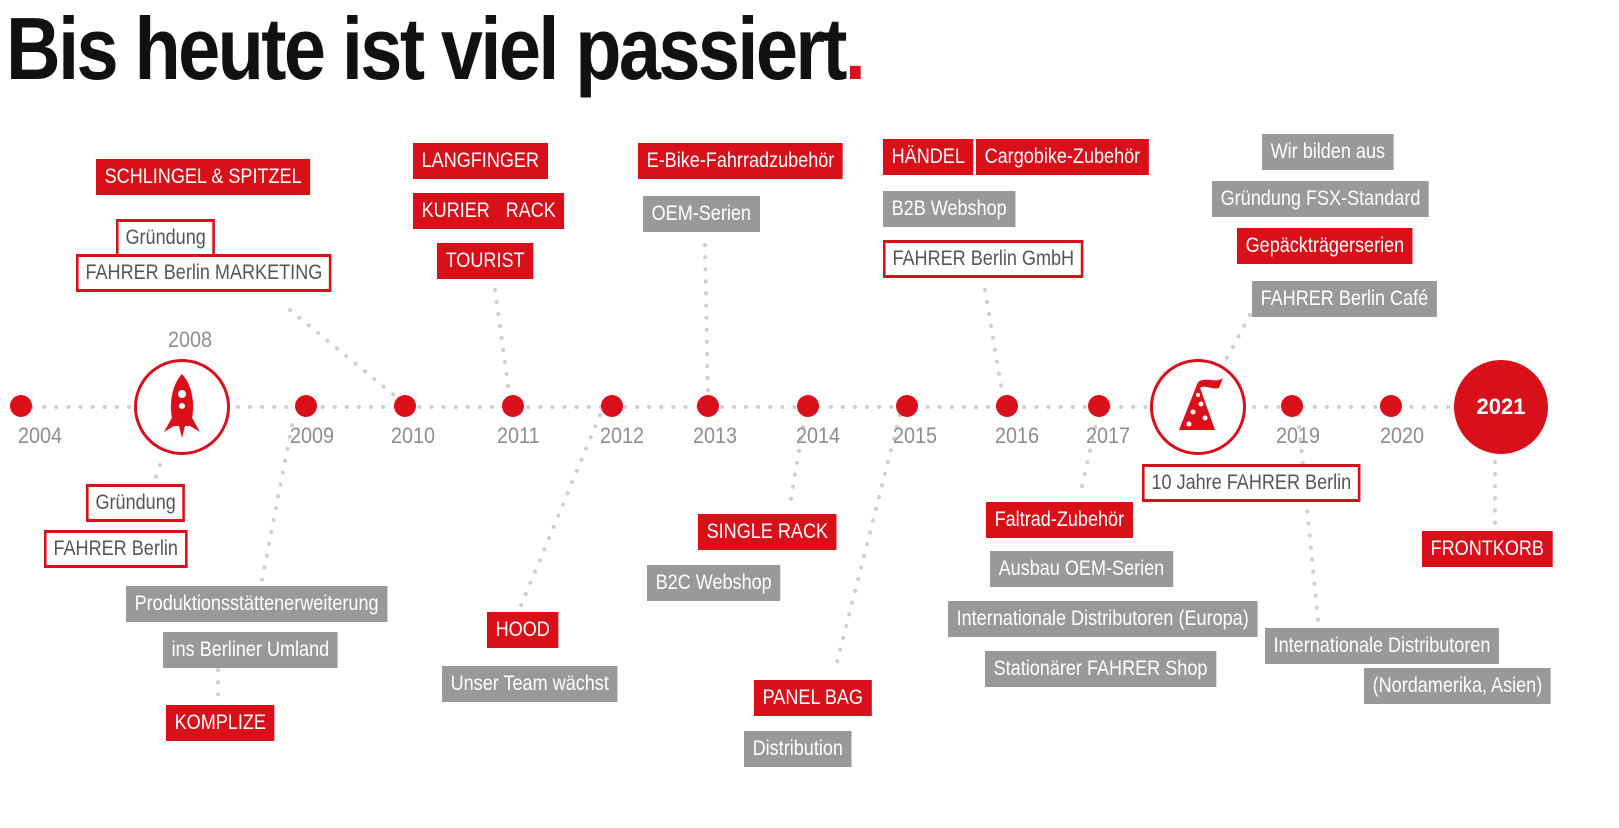  What do you see at coordinates (136, 503) in the screenshot?
I see `tag-gruendung-2004: Gründung` at bounding box center [136, 503].